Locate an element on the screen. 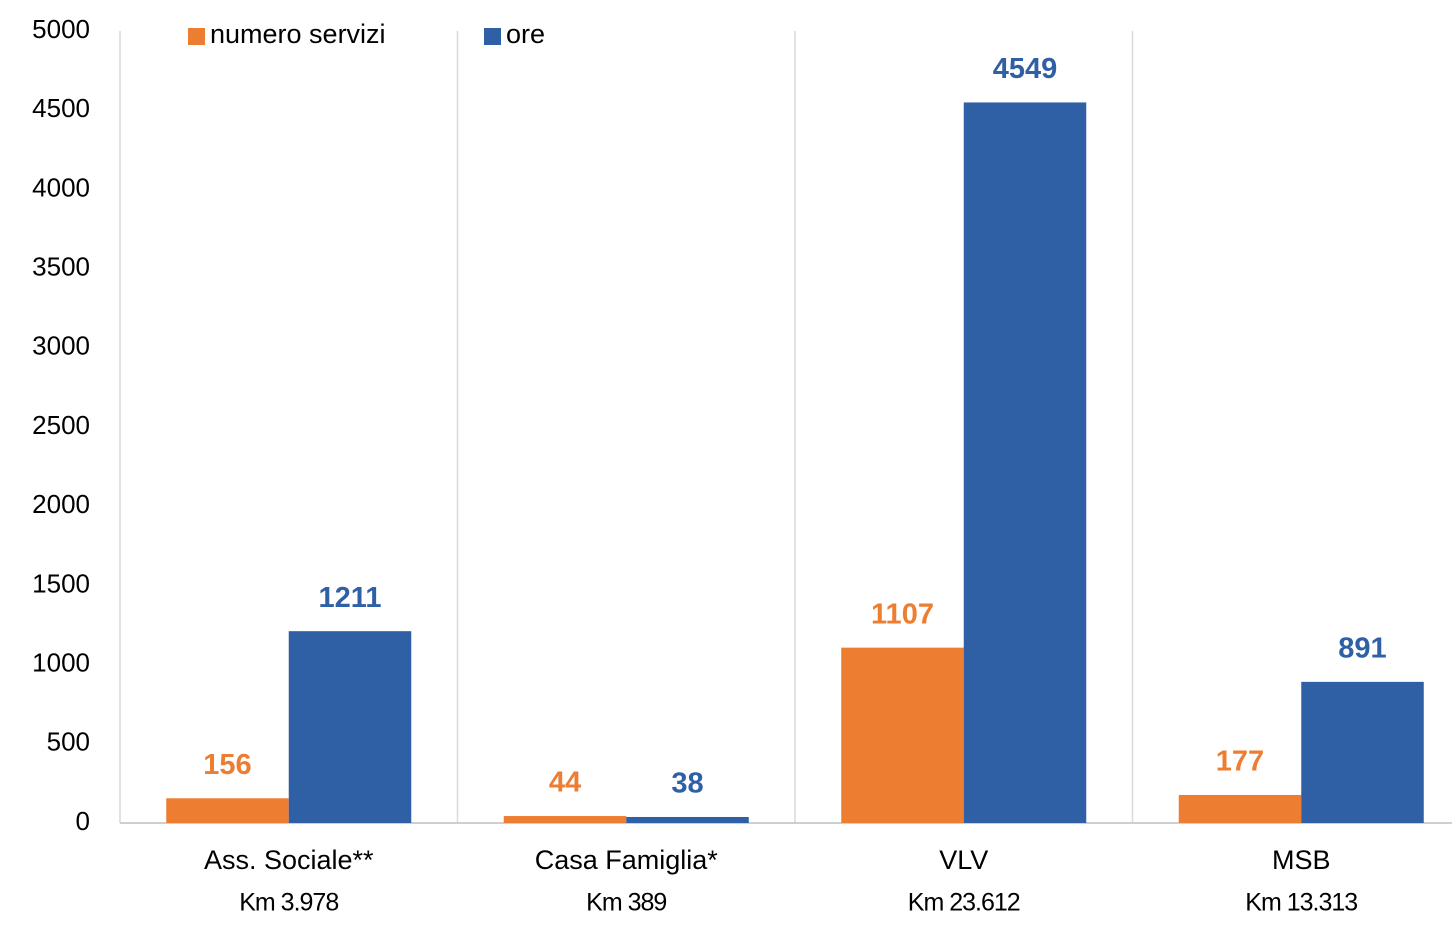  x-tick-note: Km 13.313 is located at coordinates (1301, 903).